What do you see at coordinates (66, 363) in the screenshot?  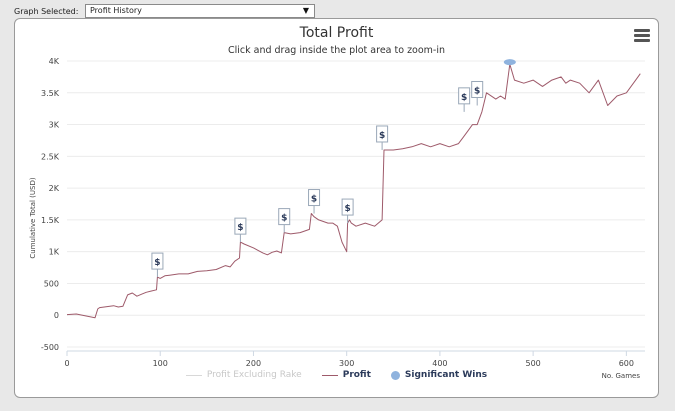 I see `x-tick-label: 0` at bounding box center [66, 363].